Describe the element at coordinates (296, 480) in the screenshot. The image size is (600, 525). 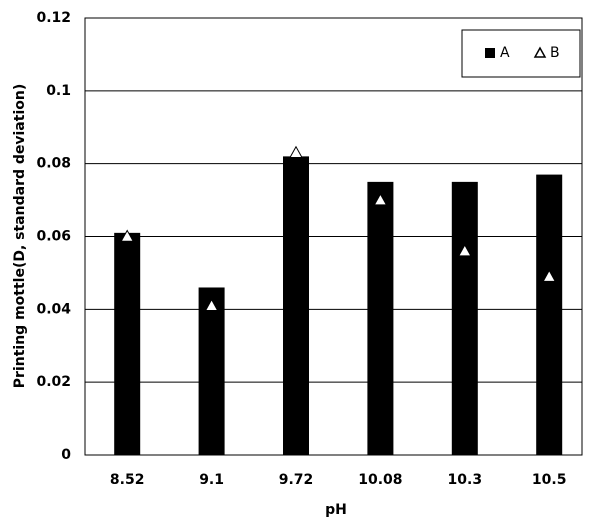
I see `x-tick-label: 9.72` at that location.